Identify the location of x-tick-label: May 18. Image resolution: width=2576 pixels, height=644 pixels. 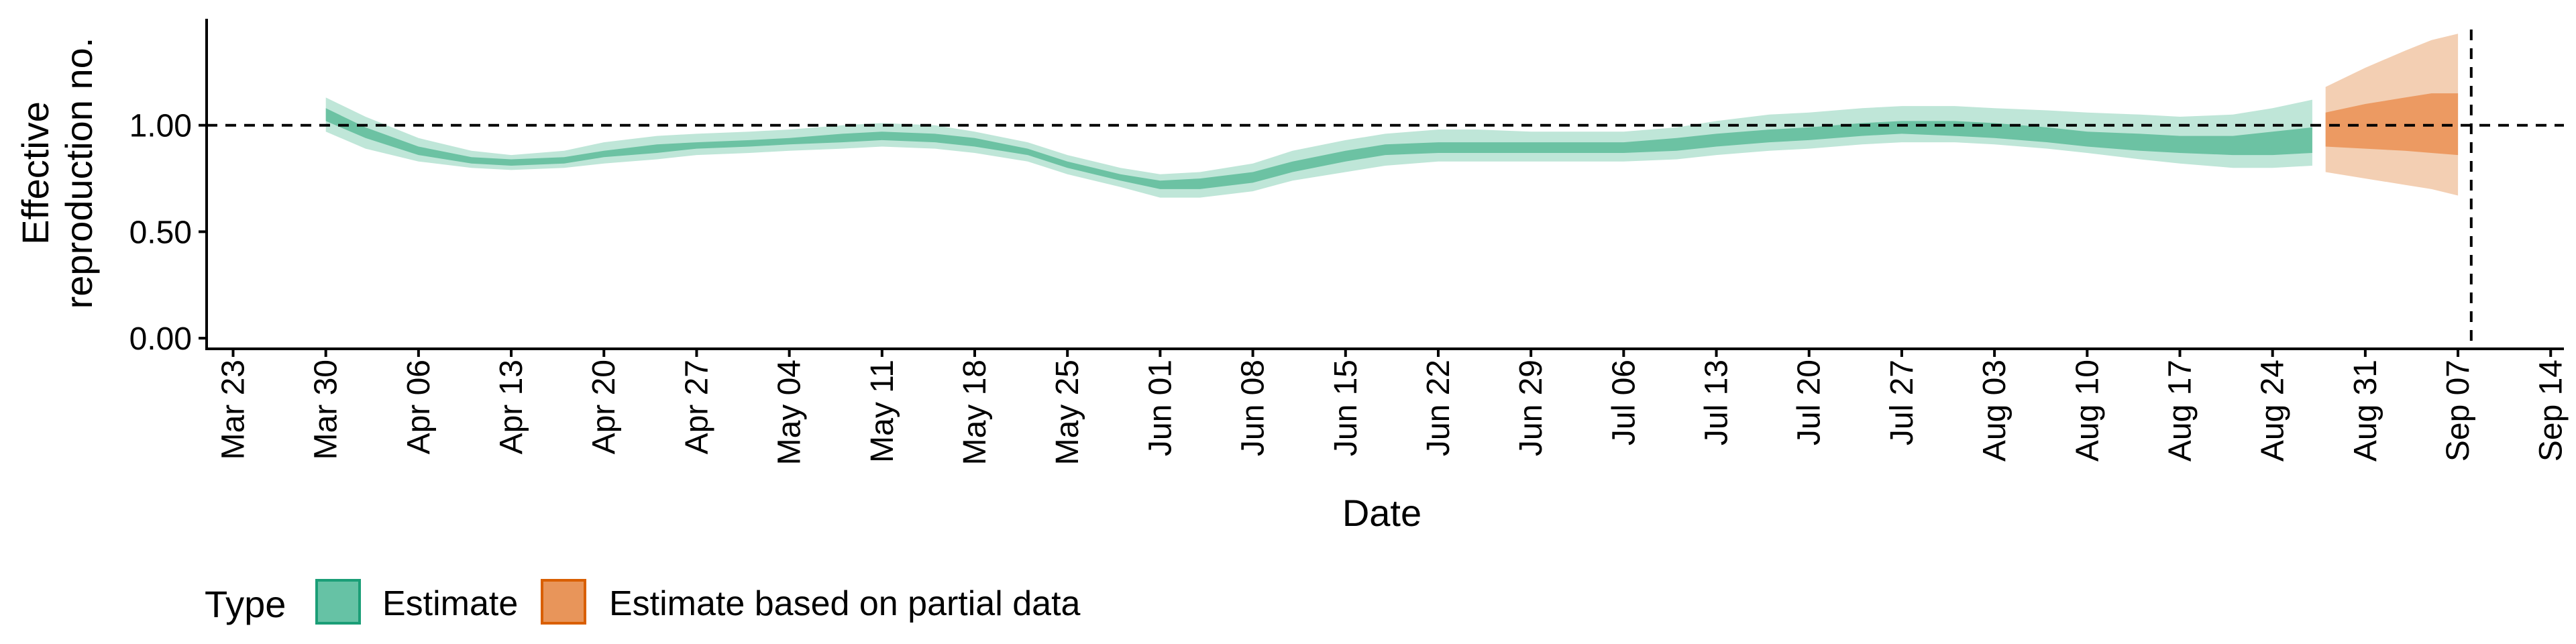
(975, 412).